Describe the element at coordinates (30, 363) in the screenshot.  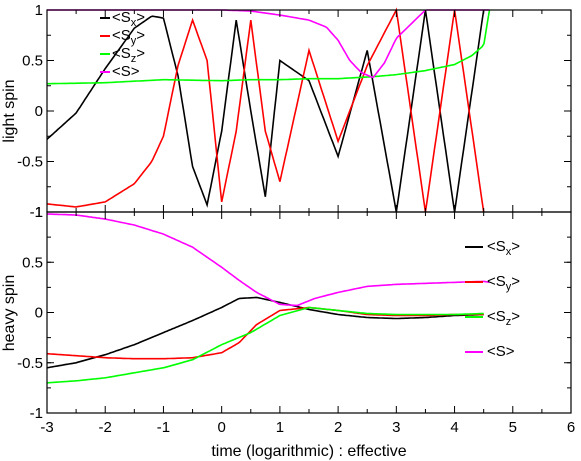
I see `bottom-y-tick-label: -0.5` at that location.